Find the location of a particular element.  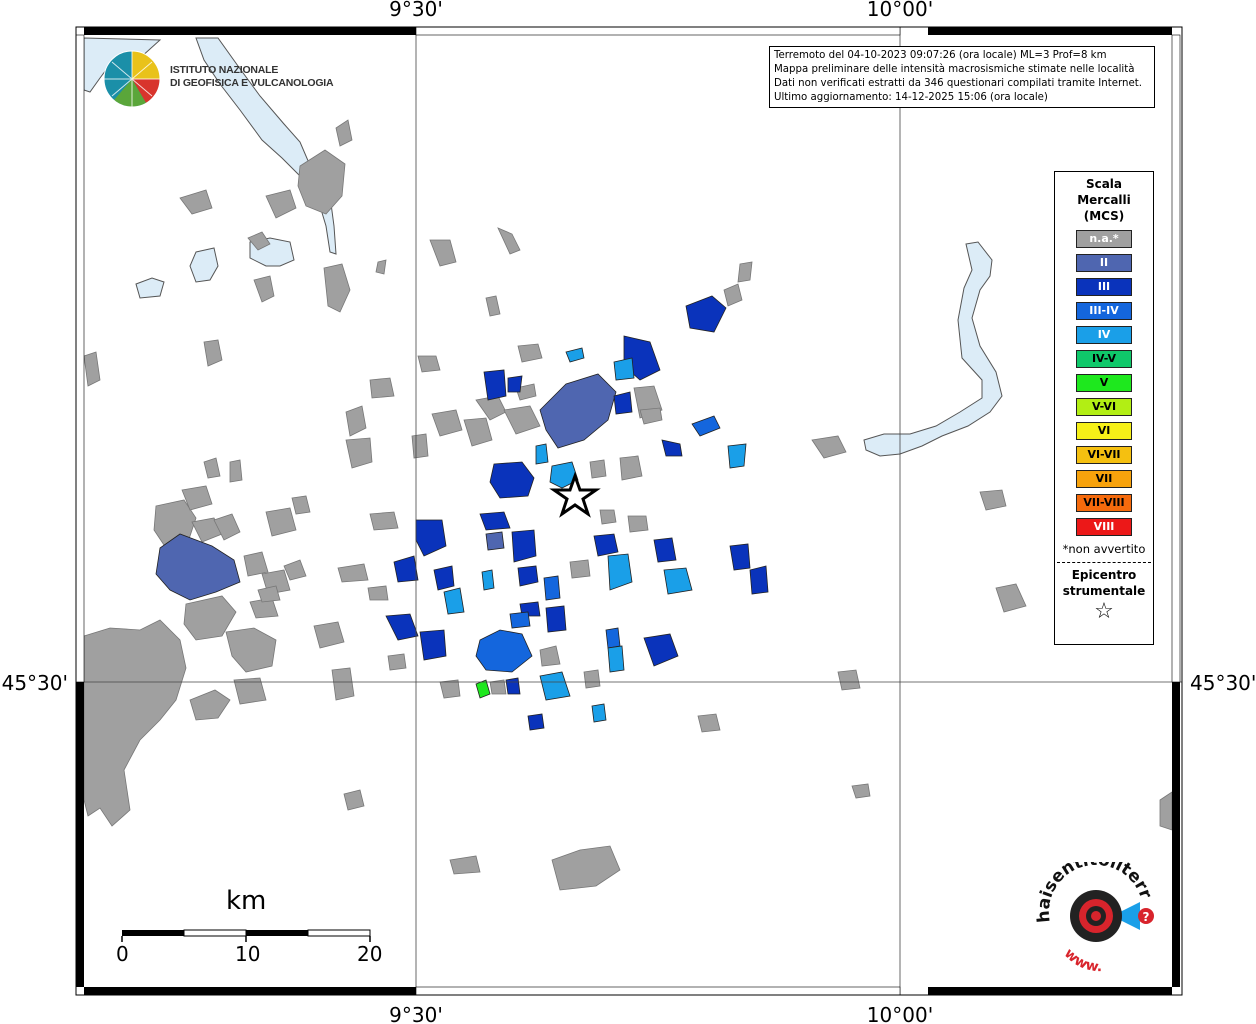

municipalities-iii-iv is located at coordinates (598, 544).